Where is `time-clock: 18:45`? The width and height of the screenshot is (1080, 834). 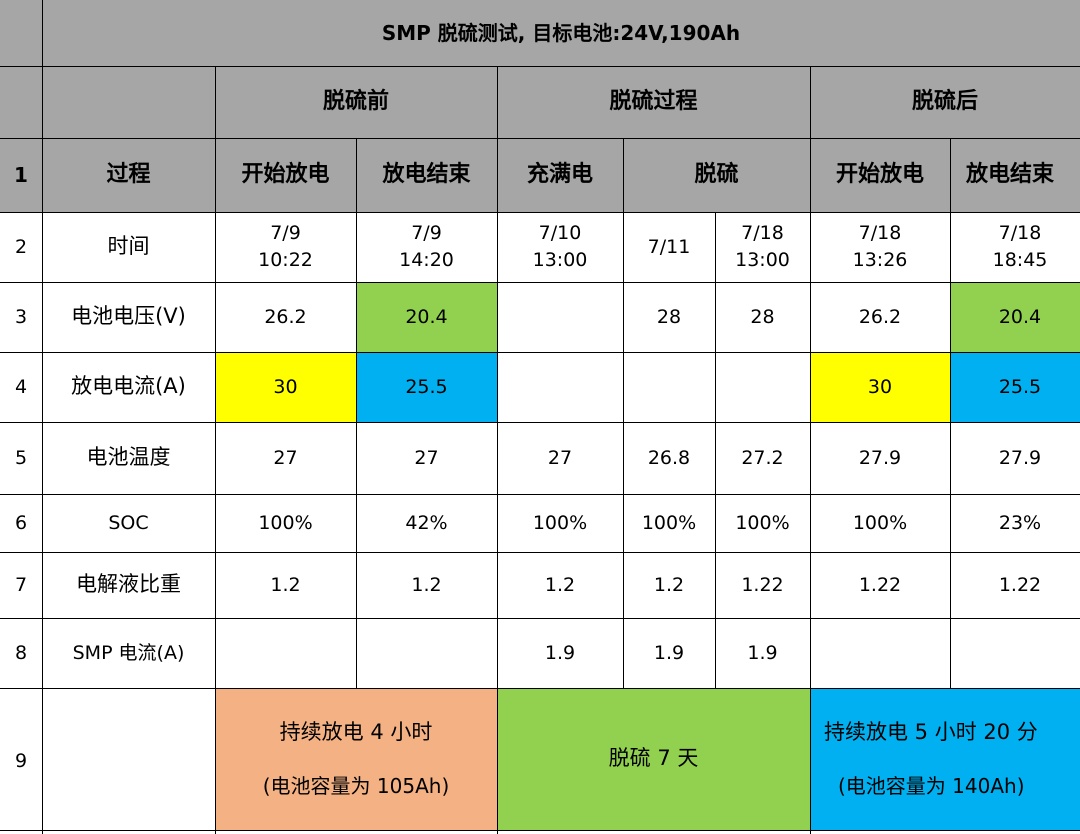
time-clock: 18:45 is located at coordinates (1020, 260).